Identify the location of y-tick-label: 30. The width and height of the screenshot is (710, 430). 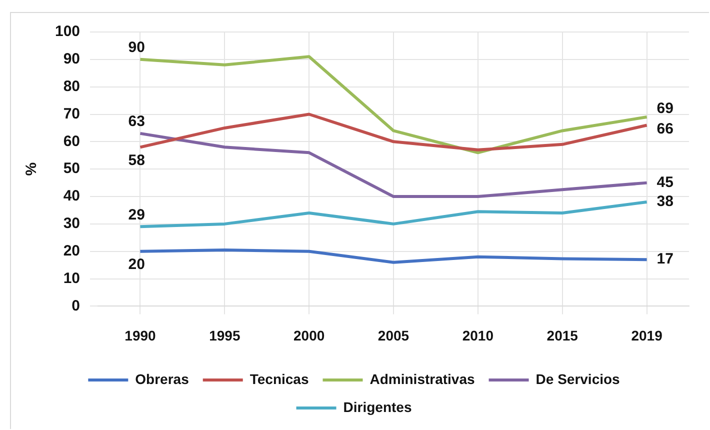
(71, 223).